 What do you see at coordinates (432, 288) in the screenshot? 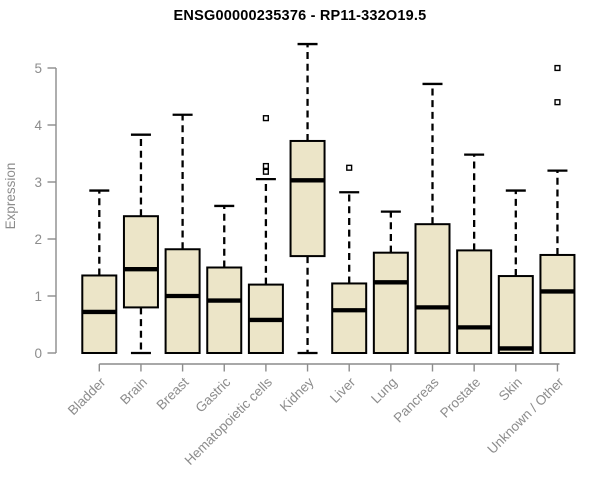
I see `box-pancreas` at bounding box center [432, 288].